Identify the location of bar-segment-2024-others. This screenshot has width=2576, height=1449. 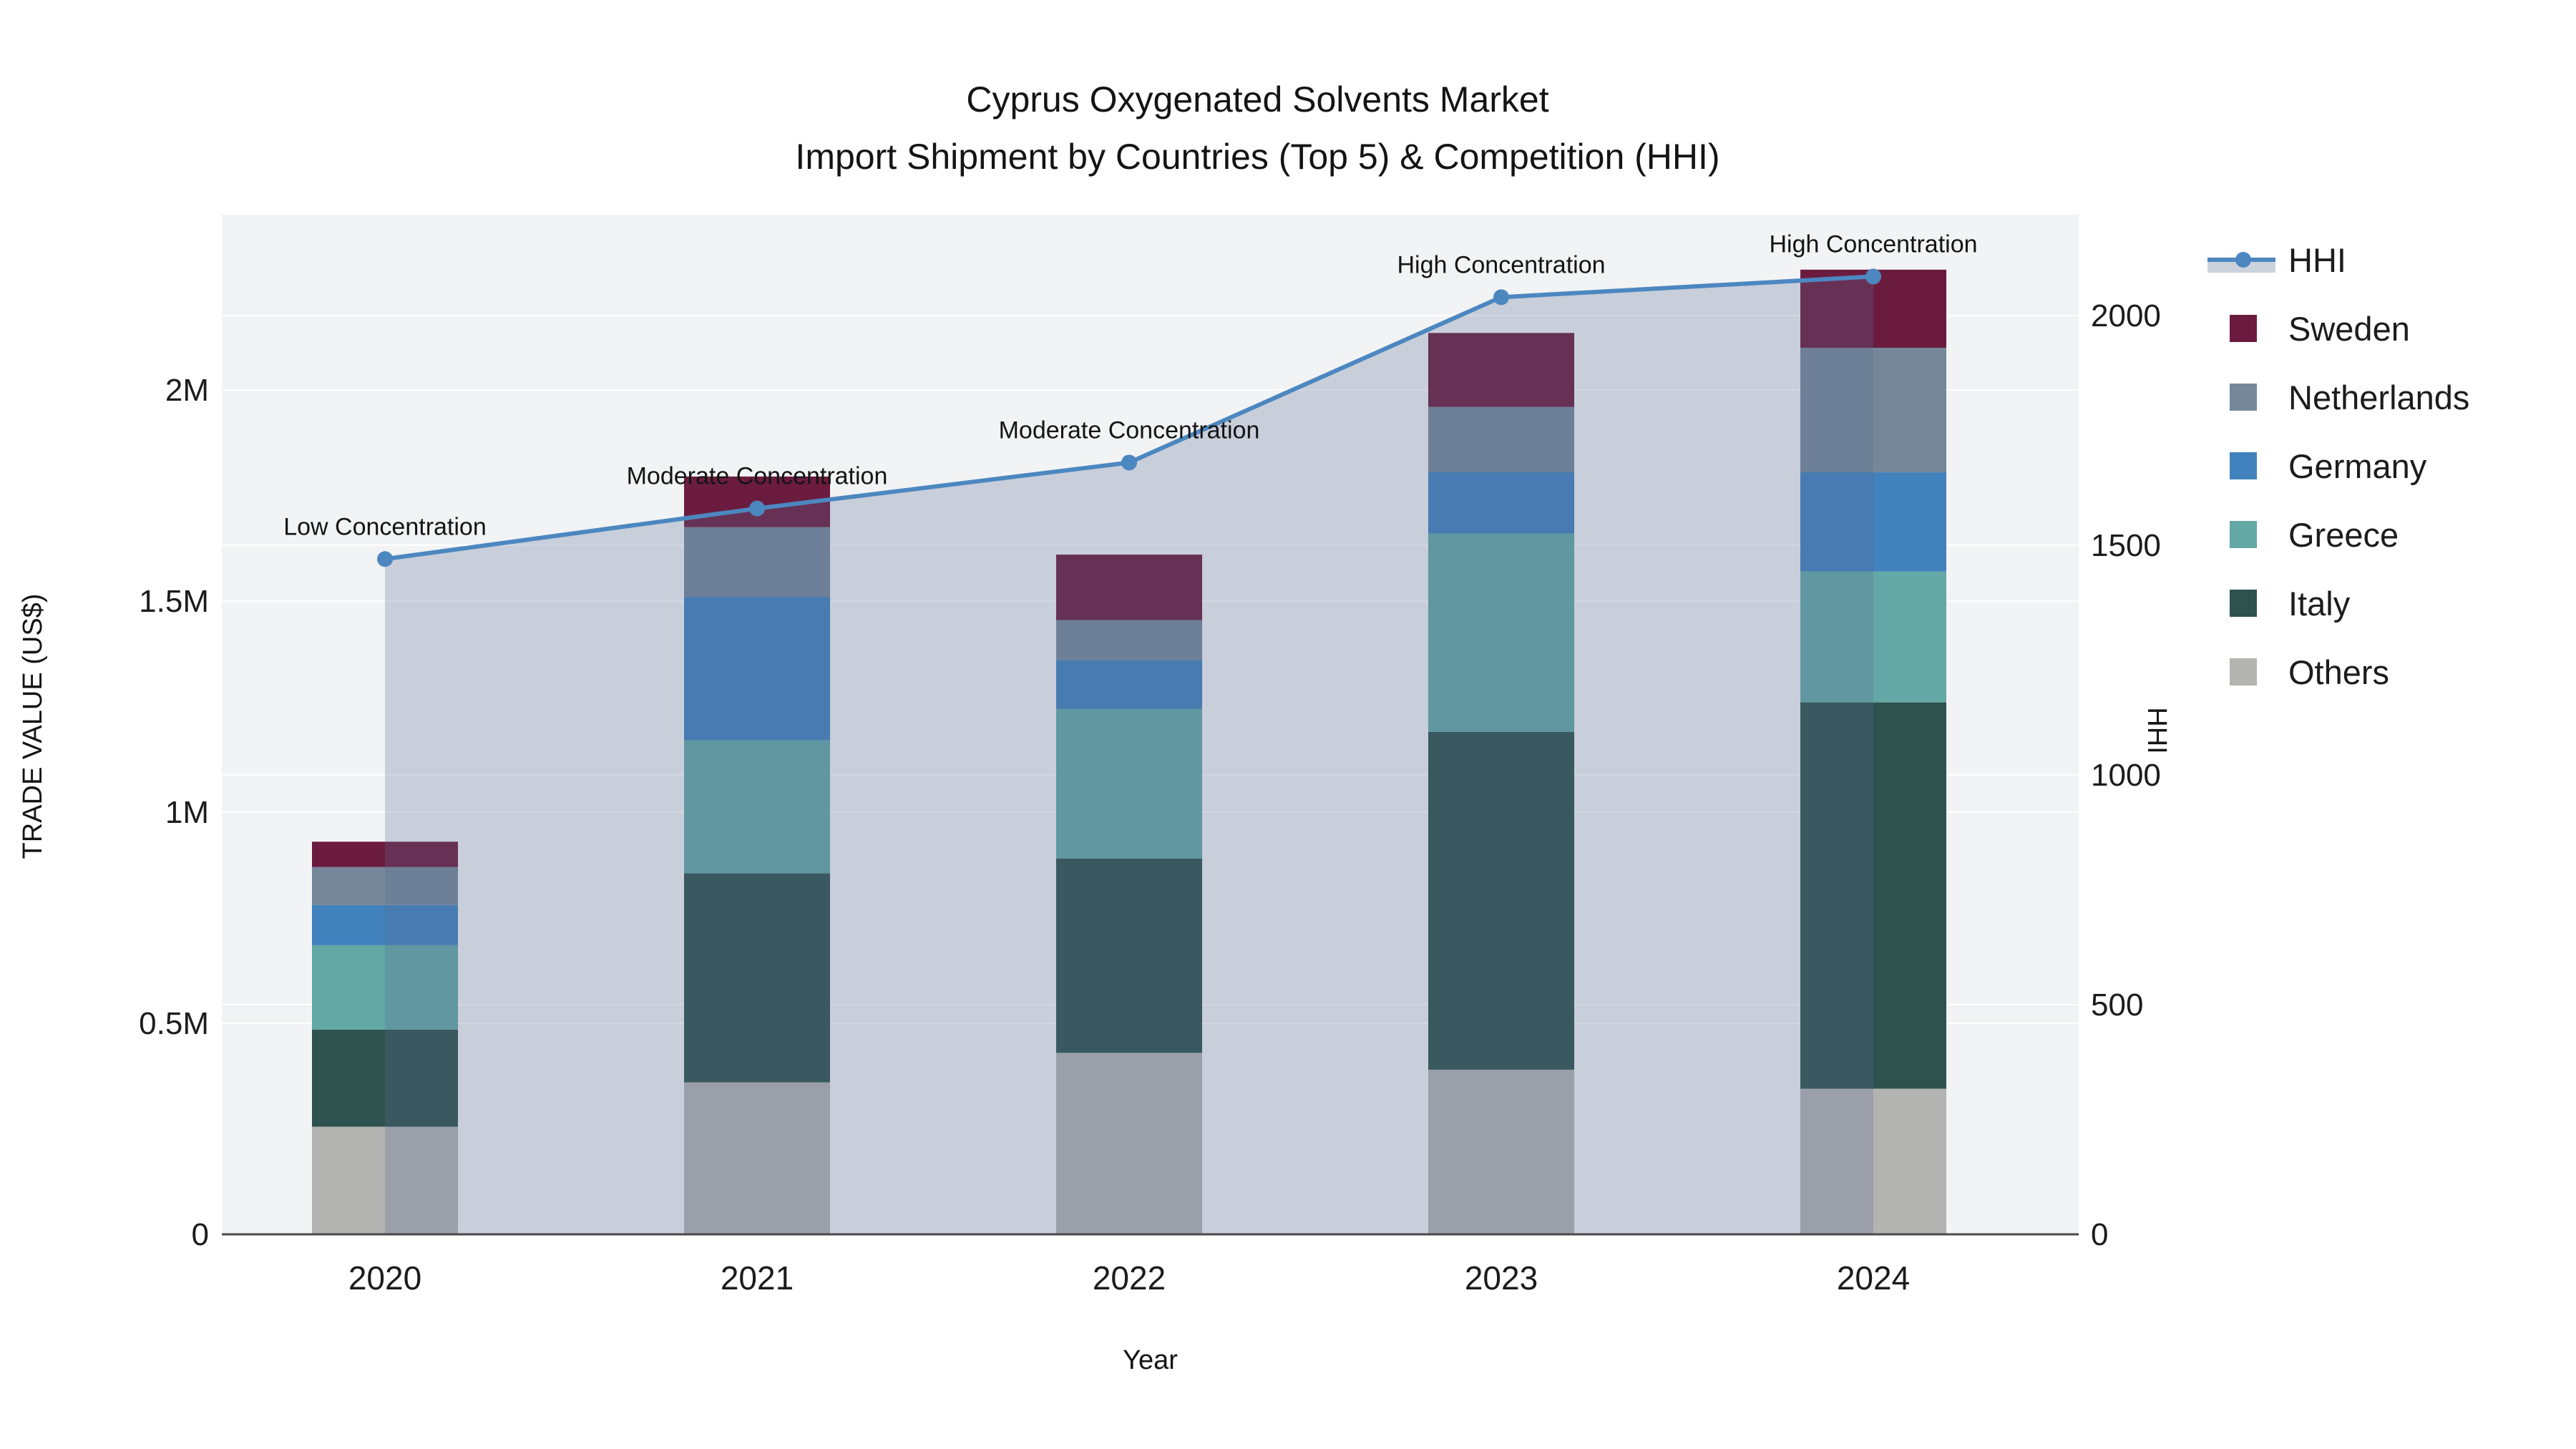
(1873, 1161).